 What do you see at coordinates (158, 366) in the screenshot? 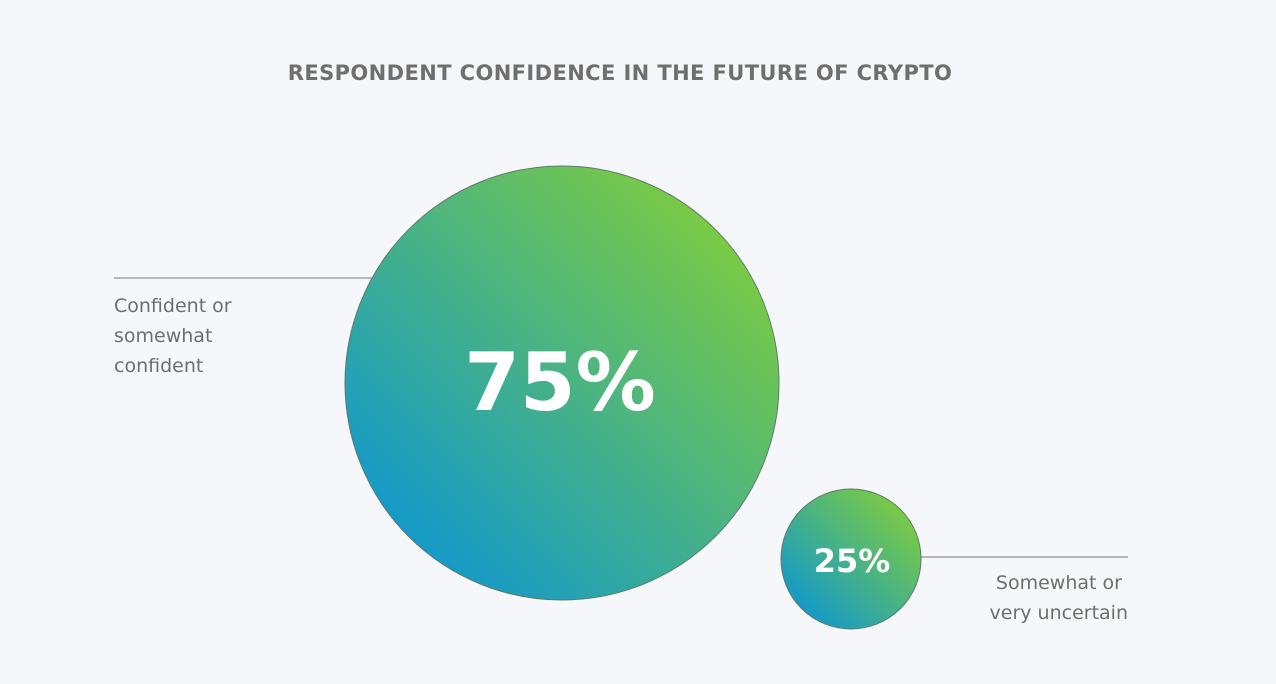
I see `category-label-confident-line-3: confident` at bounding box center [158, 366].